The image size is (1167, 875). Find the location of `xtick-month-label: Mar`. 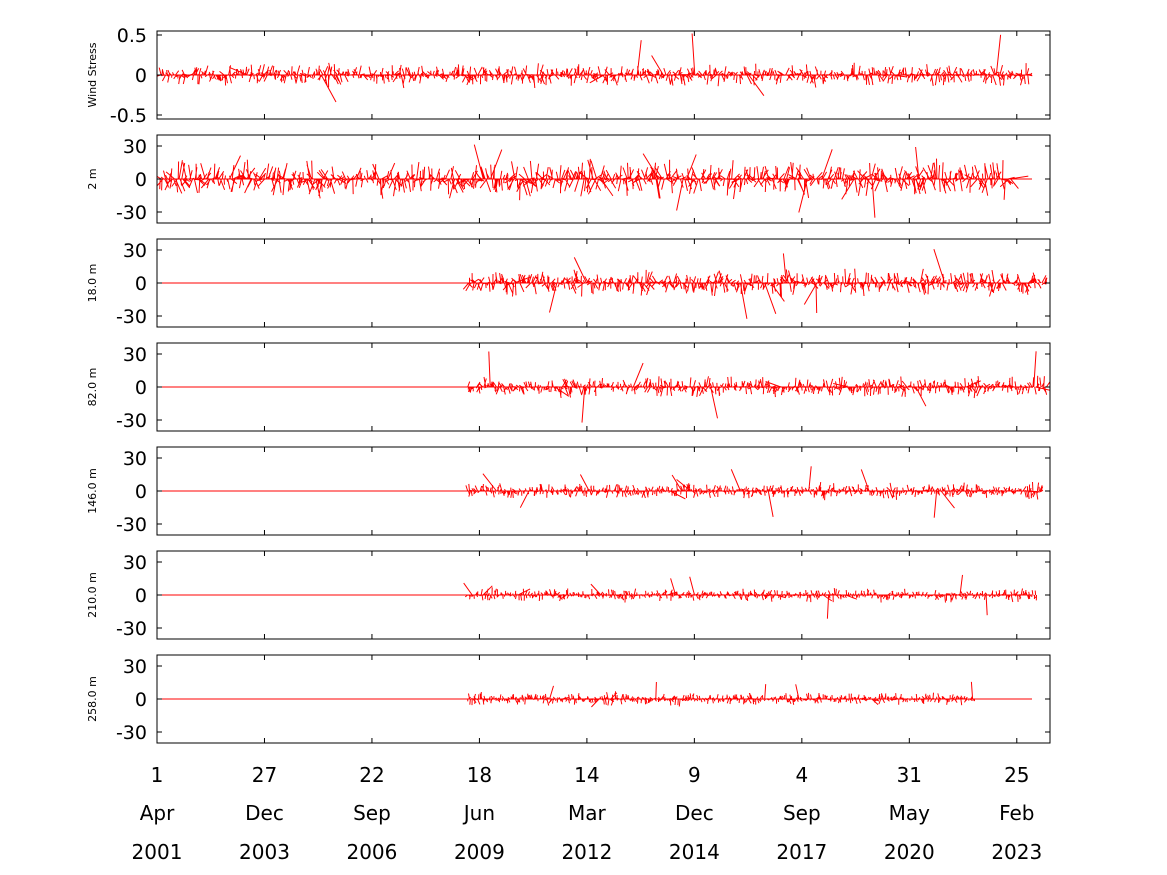

xtick-month-label: Mar is located at coordinates (587, 813).